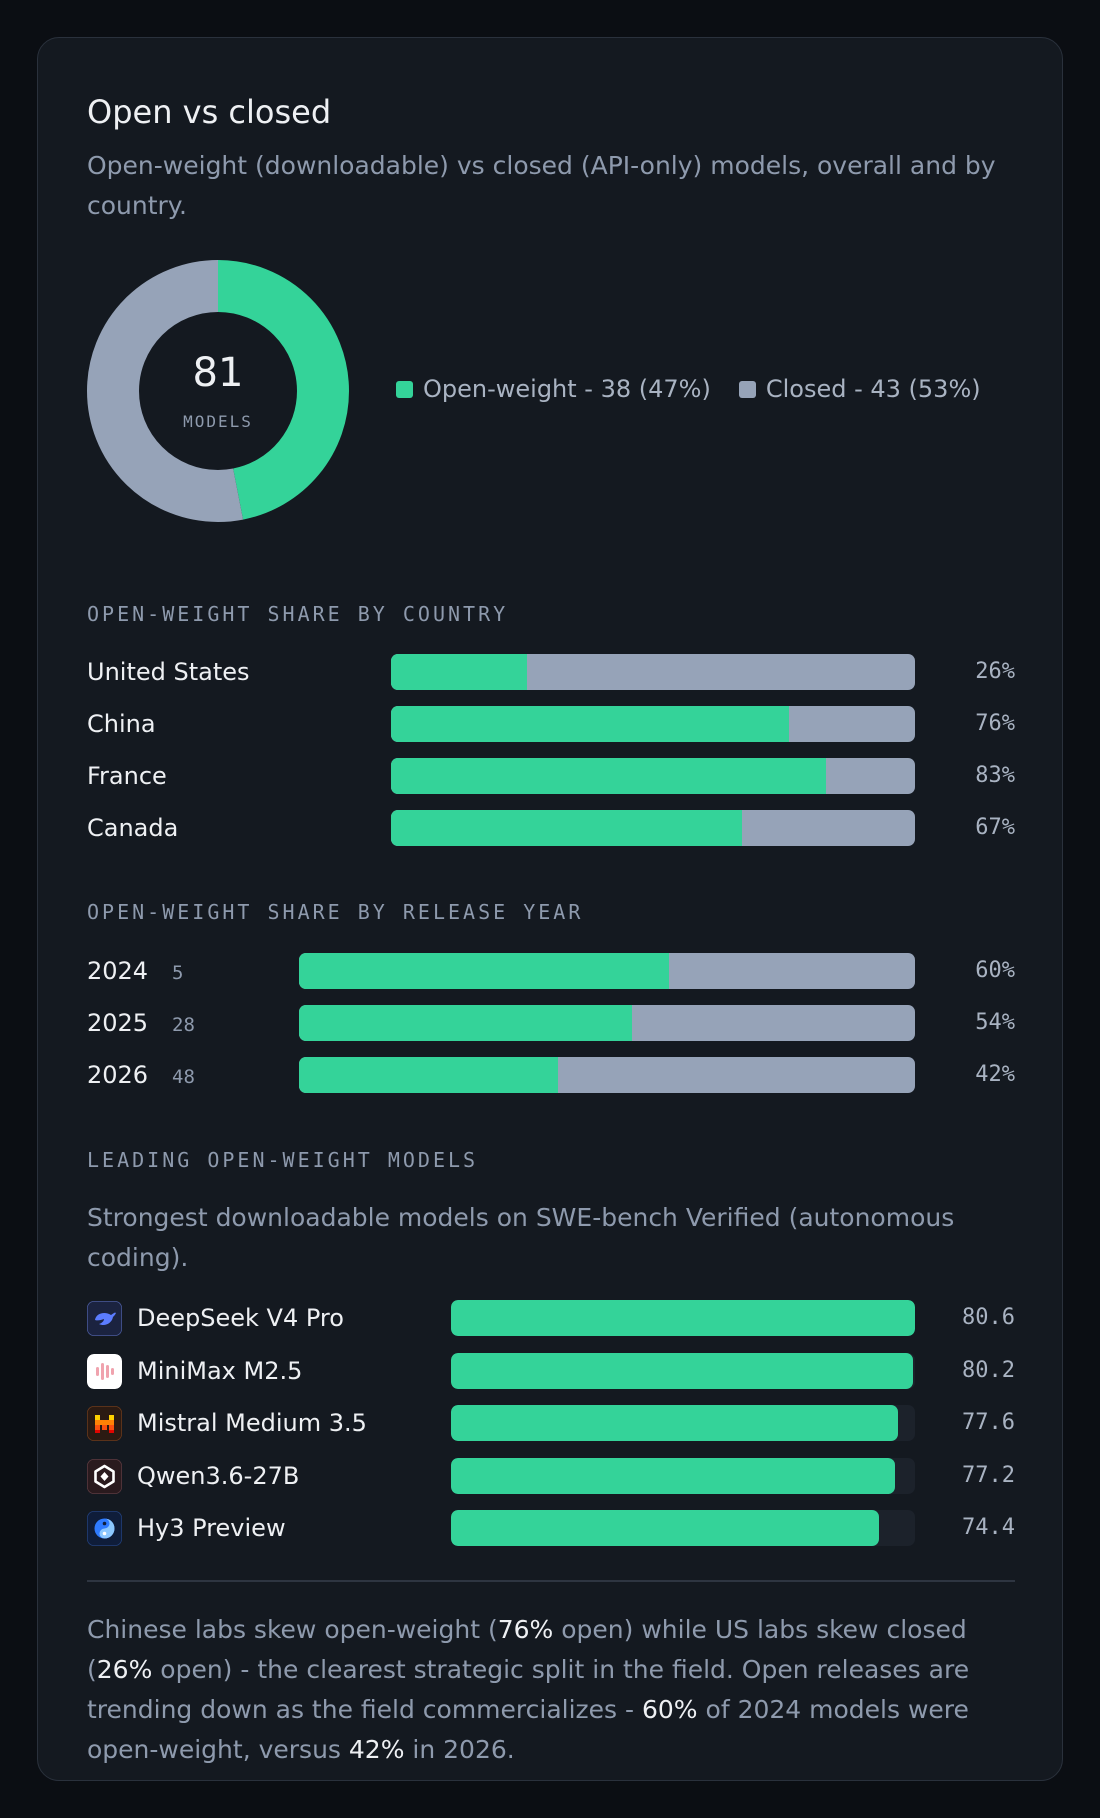  I want to click on legend-label-closed: Closed - 43 (53%), so click(873, 389).